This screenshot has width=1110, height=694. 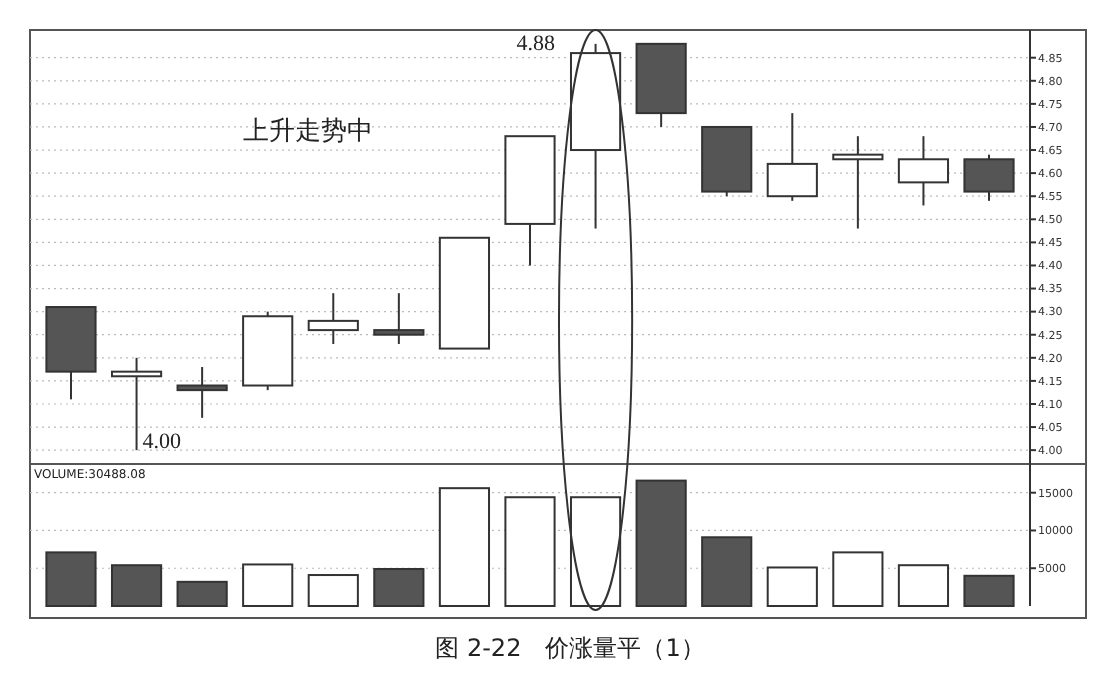 What do you see at coordinates (570, 648) in the screenshot?
I see `caption: 图 2-22 价涨量平（1）` at bounding box center [570, 648].